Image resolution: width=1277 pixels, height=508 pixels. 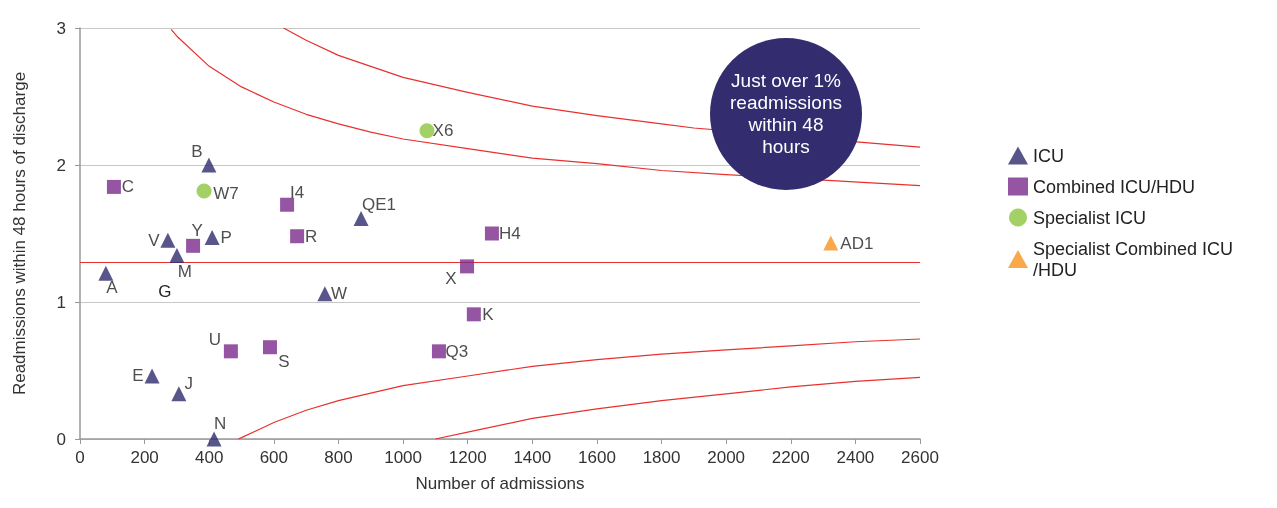 What do you see at coordinates (61, 302) in the screenshot?
I see `y-tick-label: 1` at bounding box center [61, 302].